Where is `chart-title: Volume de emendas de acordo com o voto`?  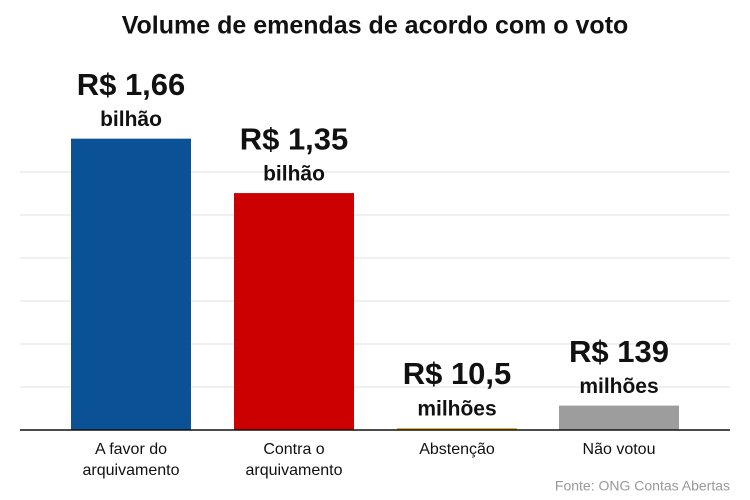
chart-title: Volume de emendas de acordo com o voto is located at coordinates (375, 26).